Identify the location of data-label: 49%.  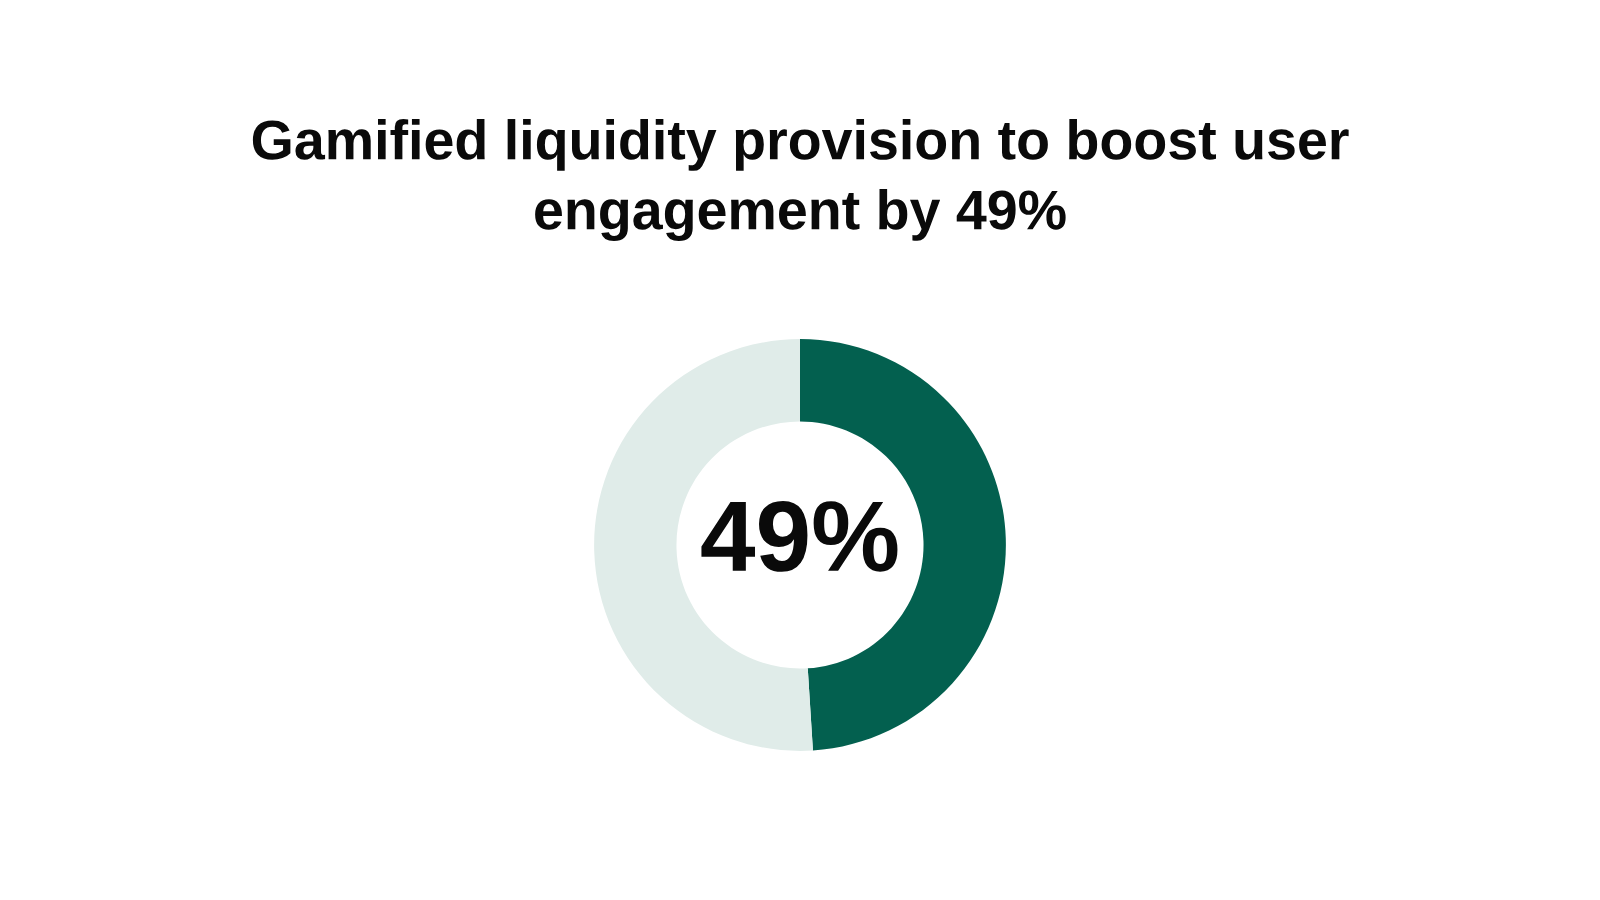
(799, 536).